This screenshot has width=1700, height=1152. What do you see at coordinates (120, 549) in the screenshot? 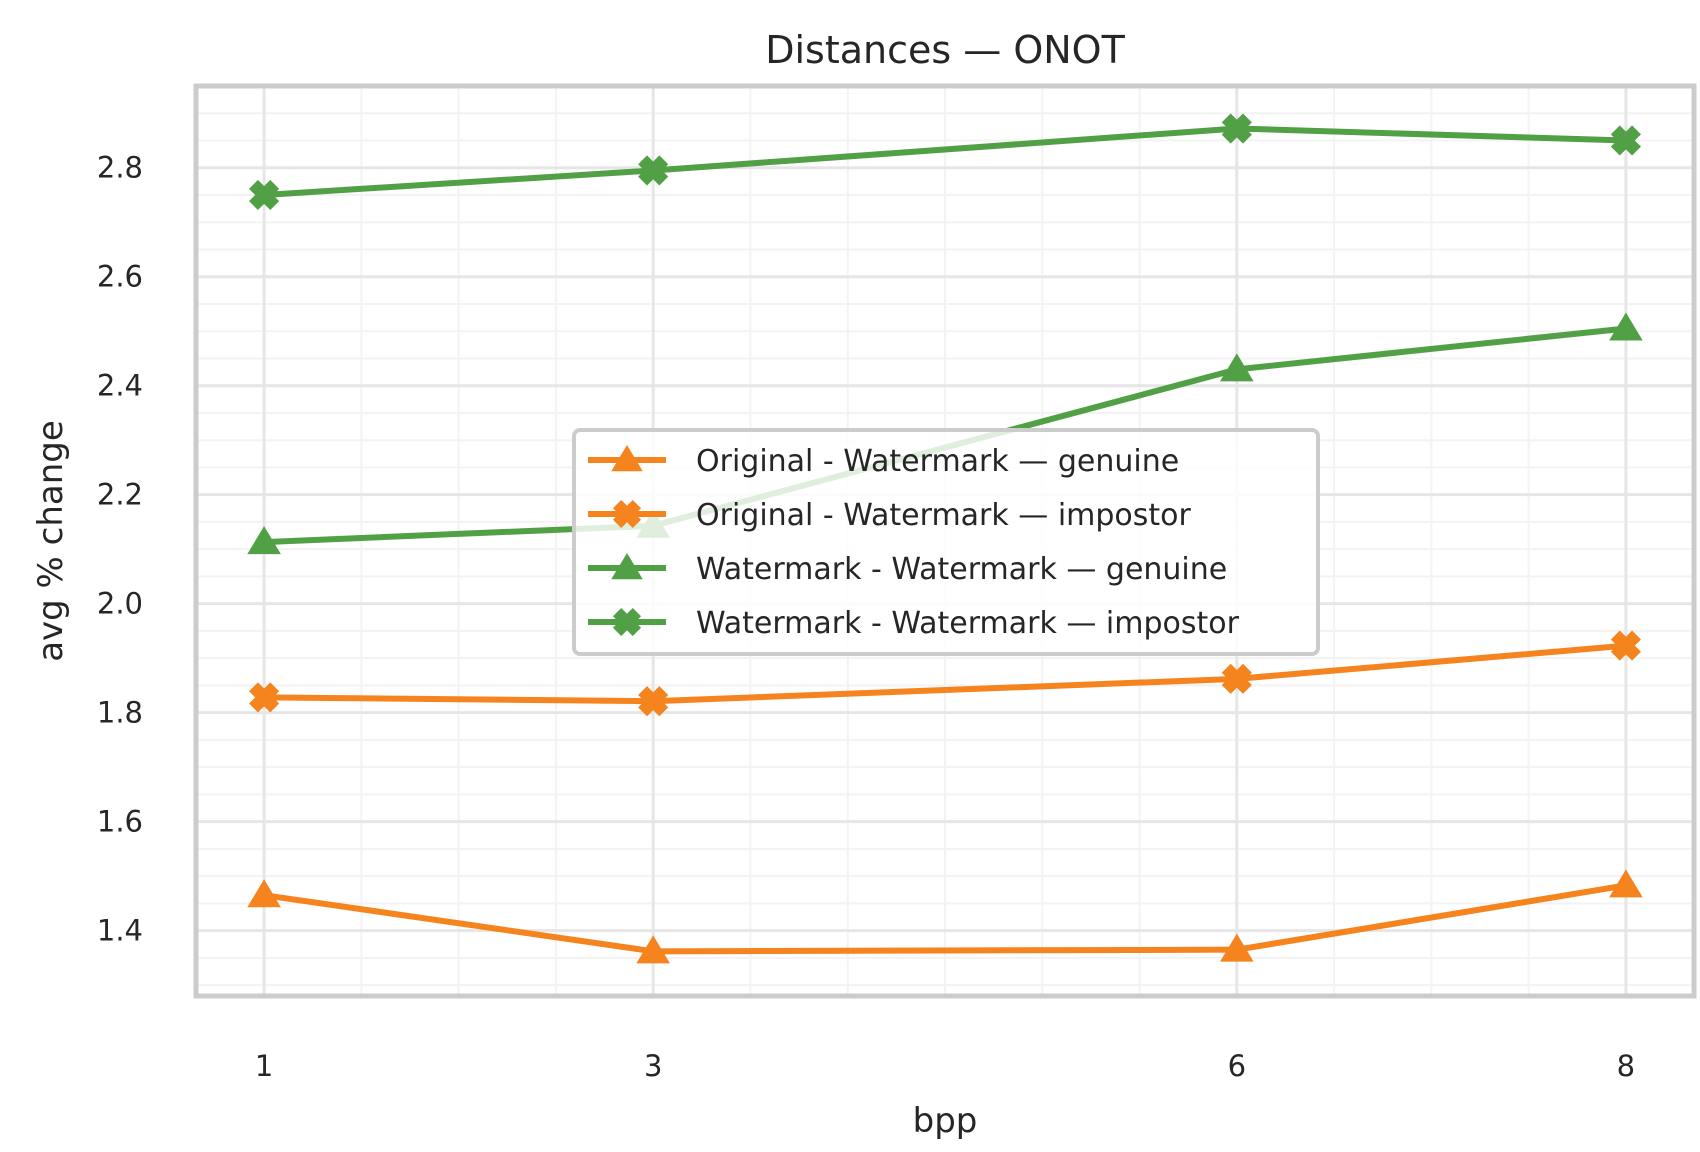
I see `y-tick-labels: 1.4 1.6 1.8 2.0 2.2 2.4 2.6 2.8` at bounding box center [120, 549].